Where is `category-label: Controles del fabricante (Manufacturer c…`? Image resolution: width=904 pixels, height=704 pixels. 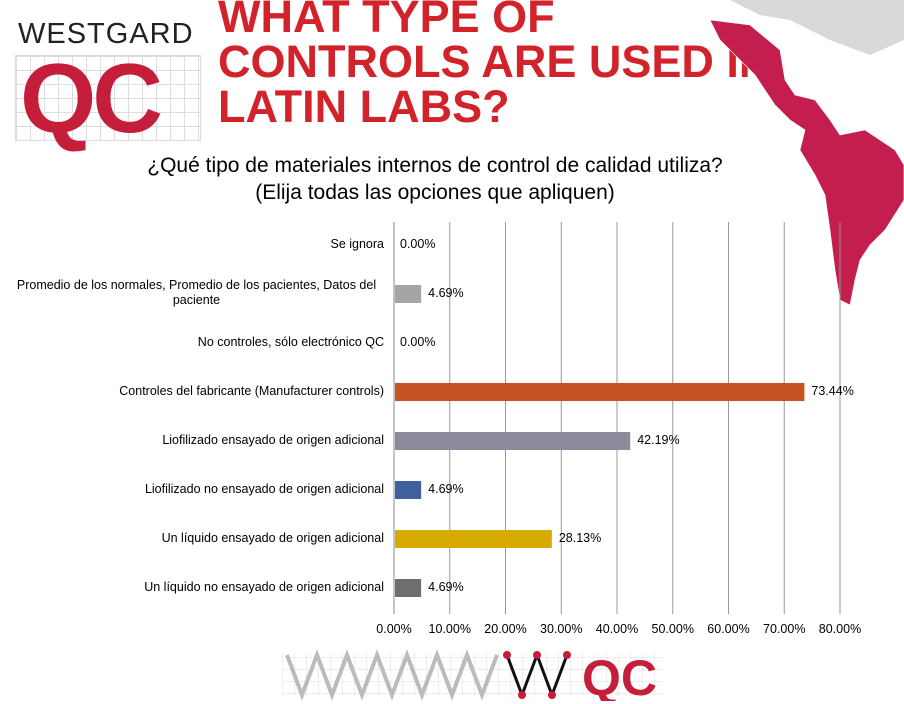
category-label: Controles del fabricante (Manufacturer c… is located at coordinates (251, 390).